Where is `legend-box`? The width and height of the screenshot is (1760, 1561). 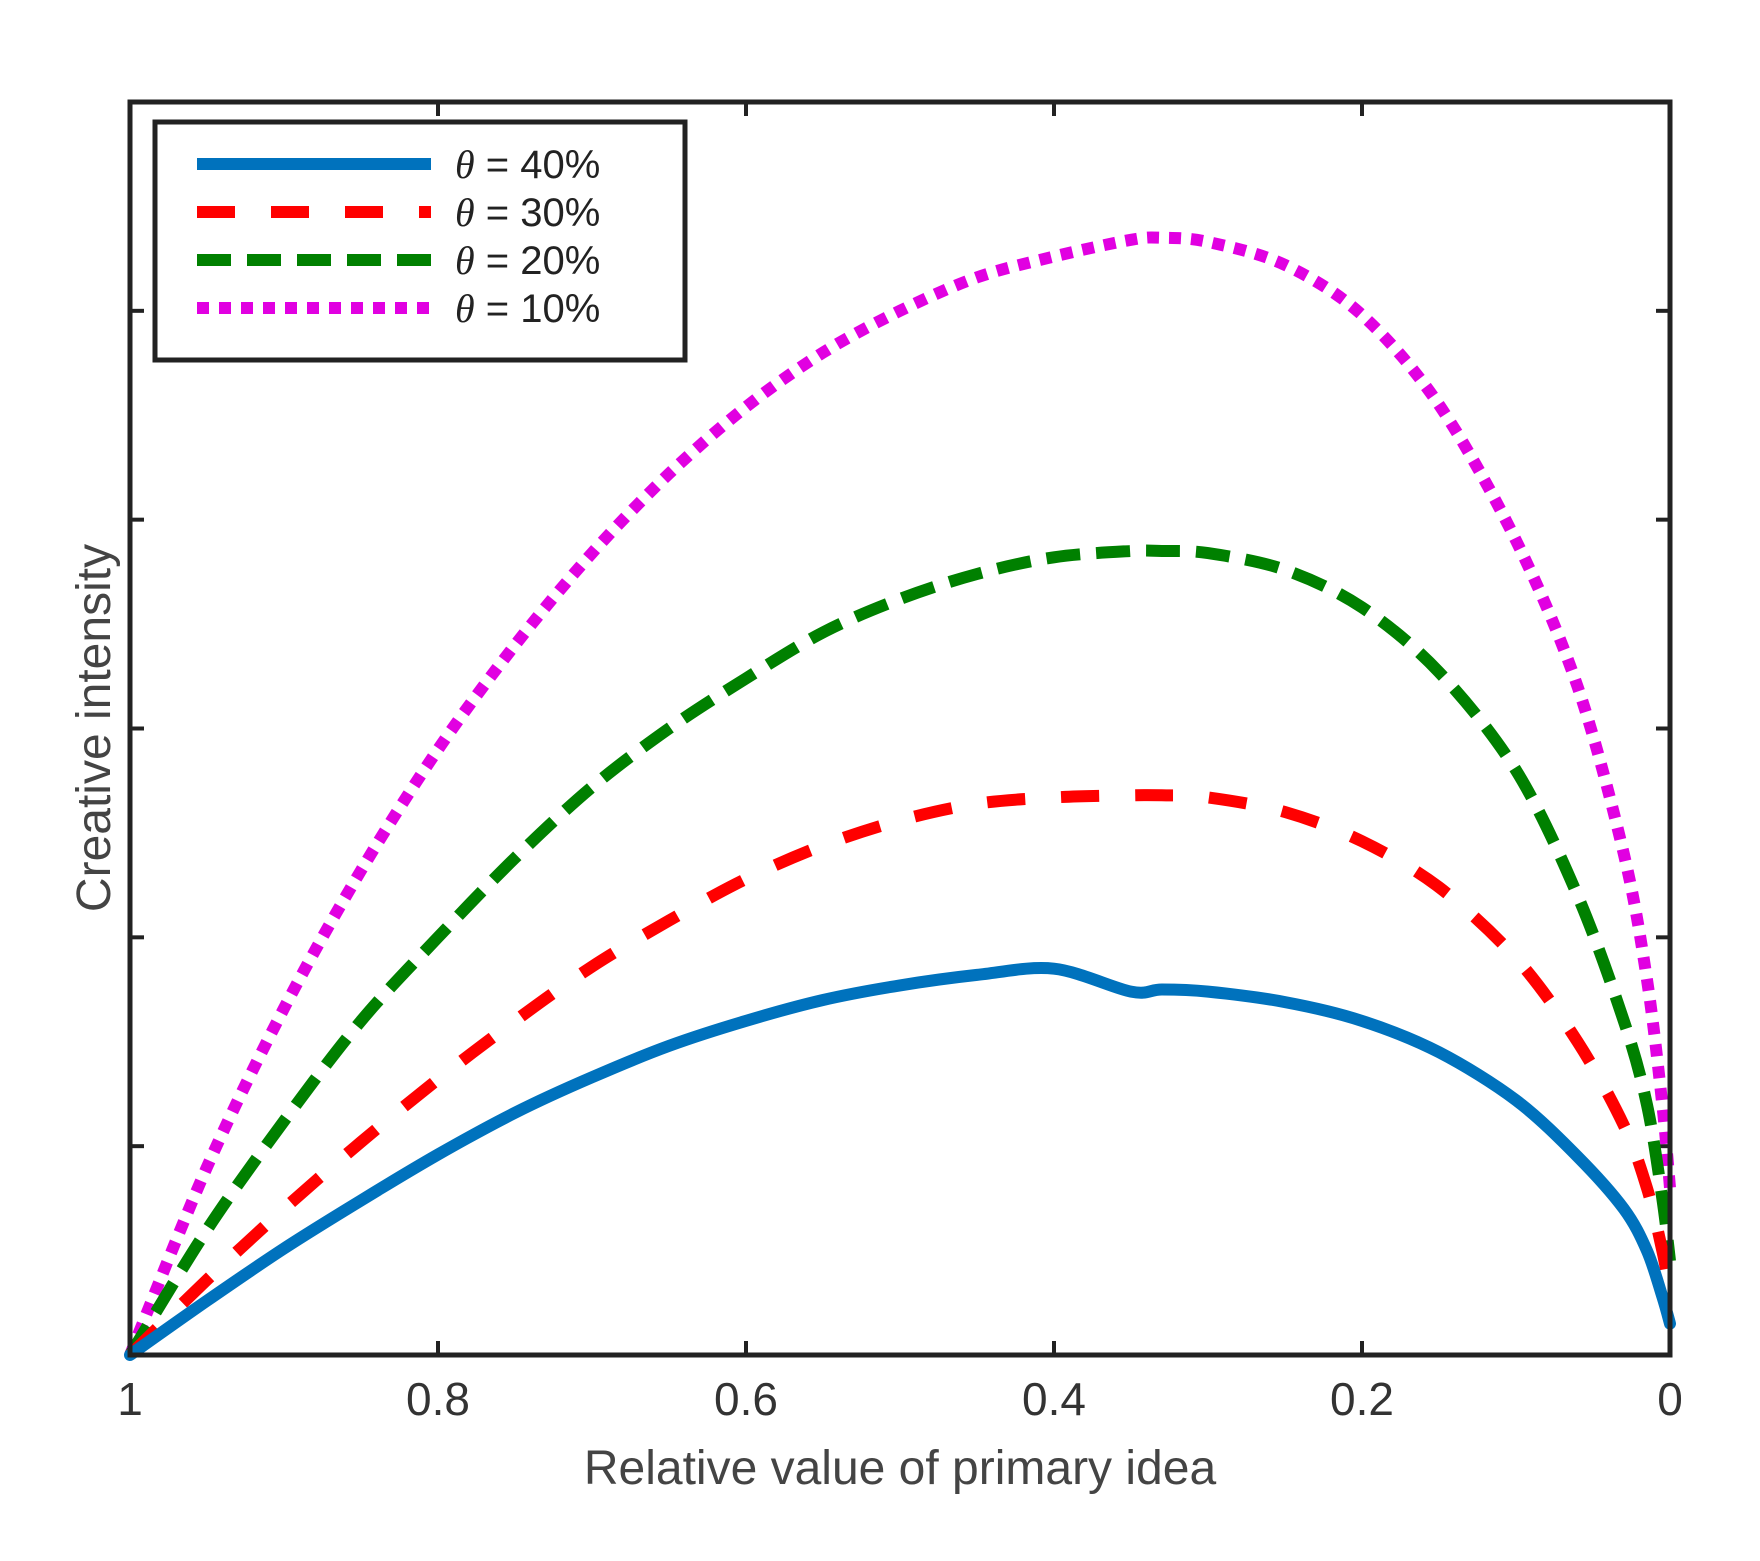
legend-box is located at coordinates (420, 241).